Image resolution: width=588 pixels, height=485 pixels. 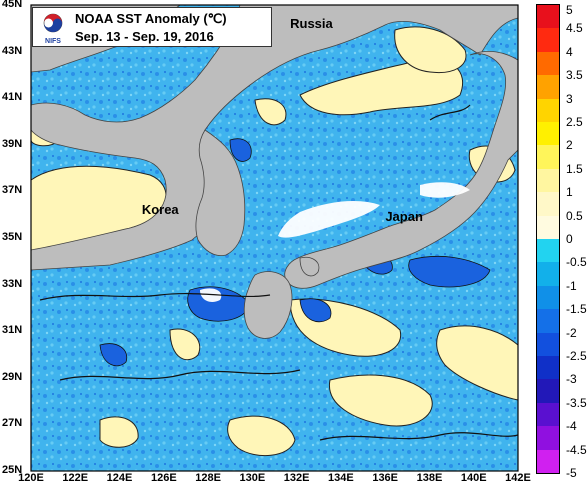 What do you see at coordinates (574, 122) in the screenshot?
I see `colorbar-tick-label: 2.5` at bounding box center [574, 122].